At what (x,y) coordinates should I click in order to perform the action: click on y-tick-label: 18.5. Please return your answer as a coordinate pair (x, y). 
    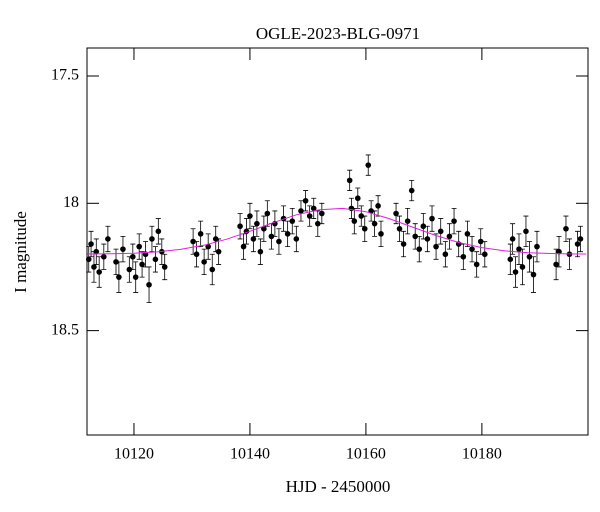
    Looking at the image, I should click on (65, 329).